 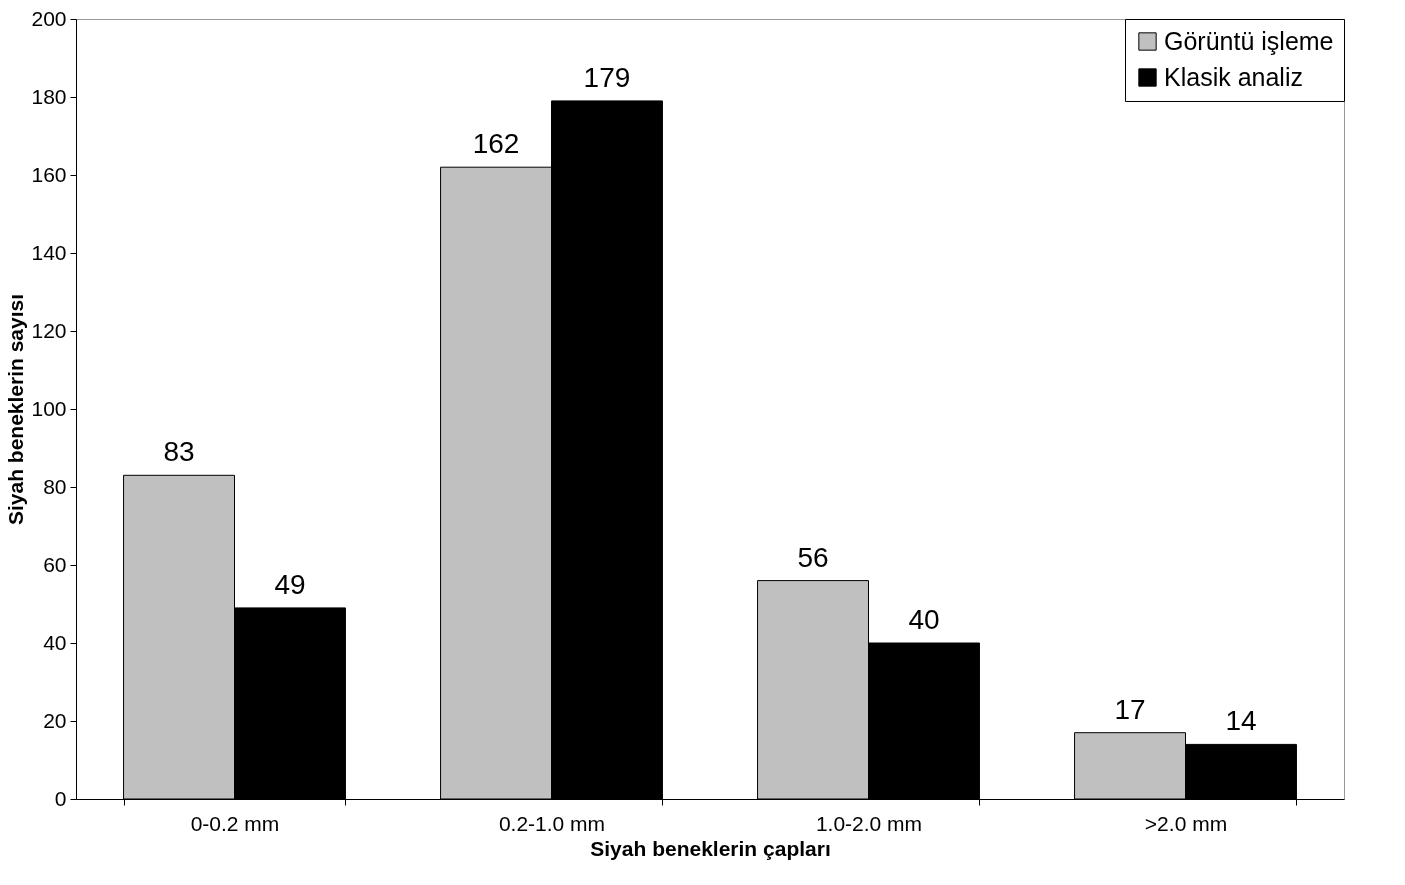 I want to click on y-tick-label: 40, so click(x=55, y=642).